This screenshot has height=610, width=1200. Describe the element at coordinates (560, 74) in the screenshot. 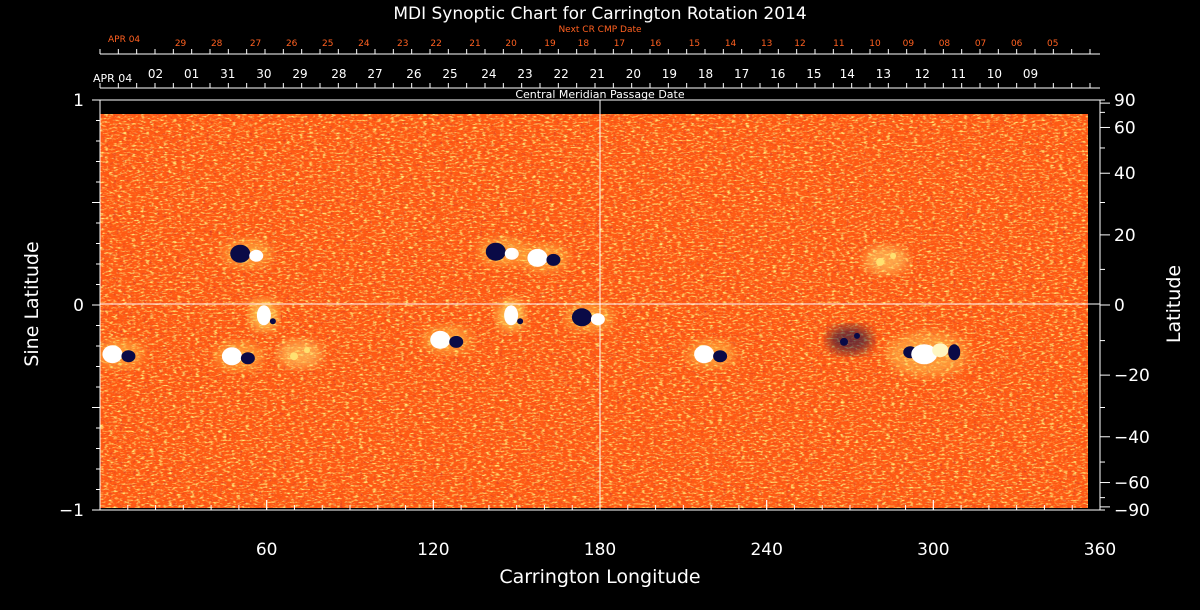

I see `cmp-tick-label: 22` at that location.